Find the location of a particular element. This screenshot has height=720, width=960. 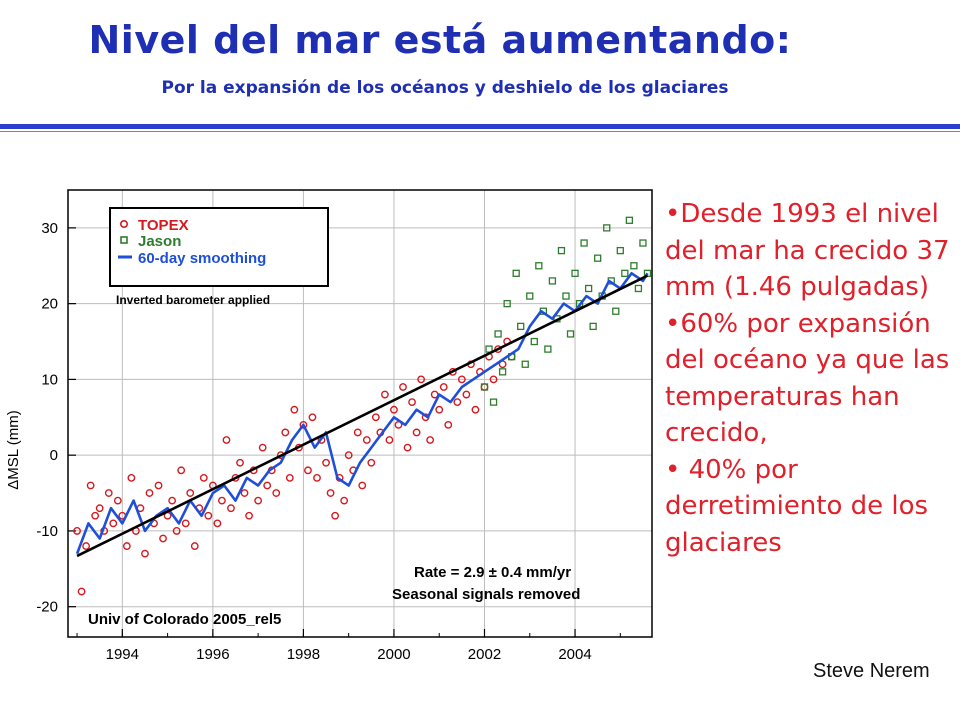

bullet-item: • 40% por derretimiento de los glaciares is located at coordinates (797, 506).